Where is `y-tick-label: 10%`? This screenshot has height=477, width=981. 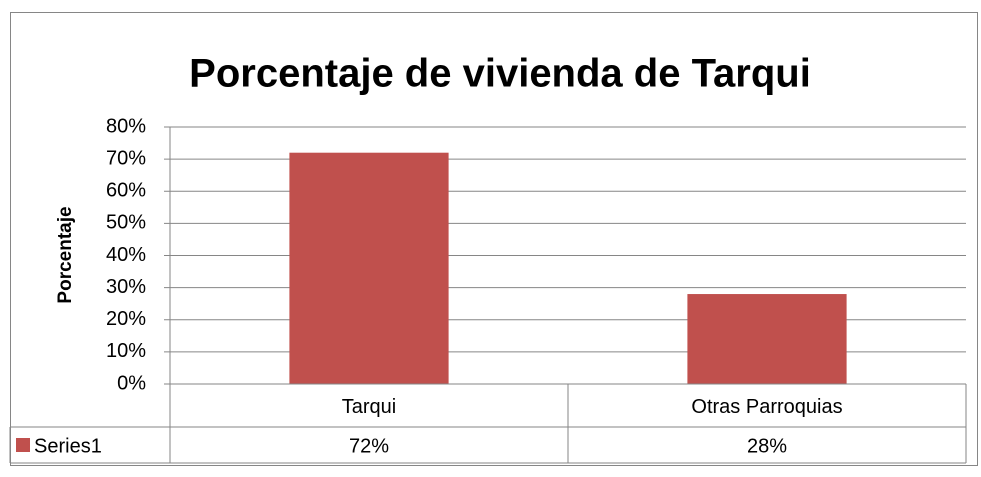 y-tick-label: 10% is located at coordinates (126, 351).